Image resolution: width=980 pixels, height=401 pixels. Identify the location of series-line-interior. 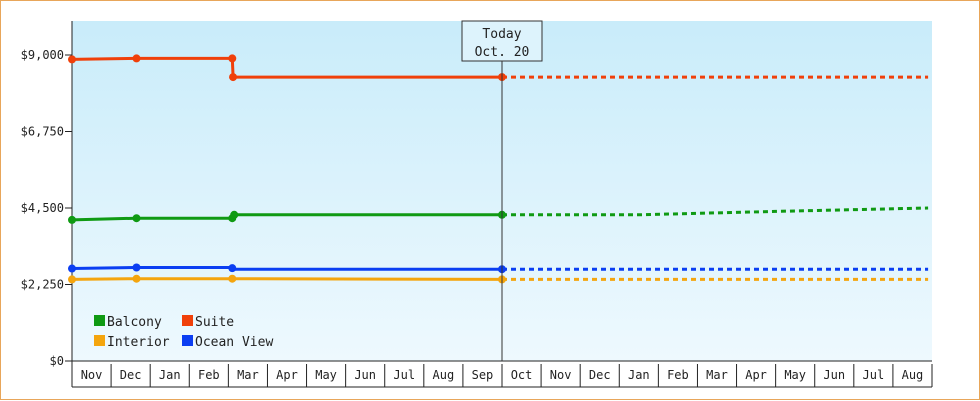
(287, 279).